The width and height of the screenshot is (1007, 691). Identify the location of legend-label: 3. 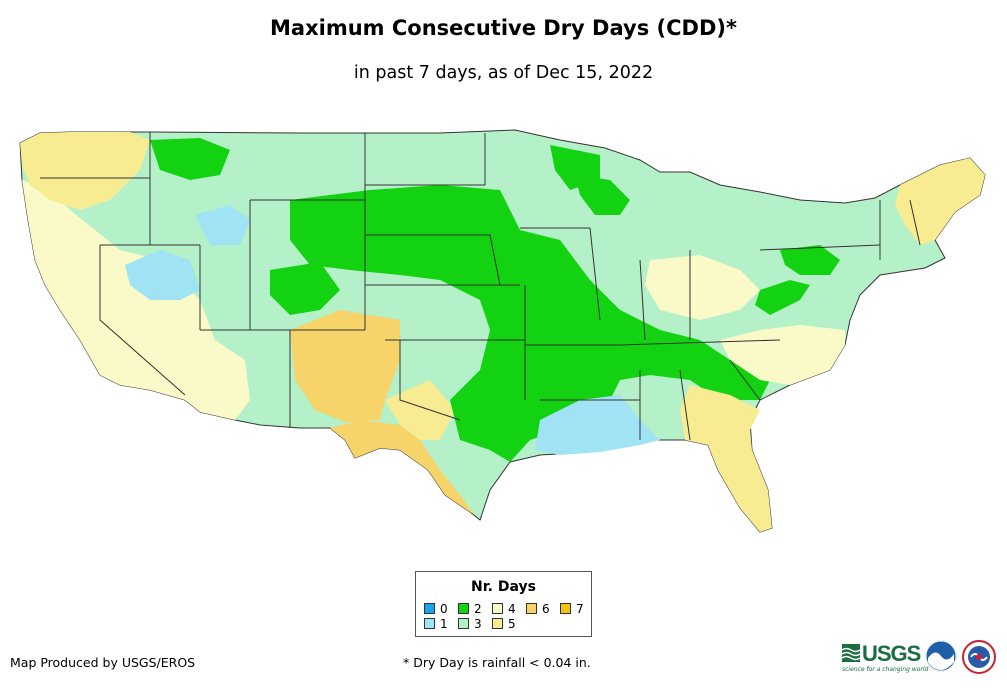
(478, 624).